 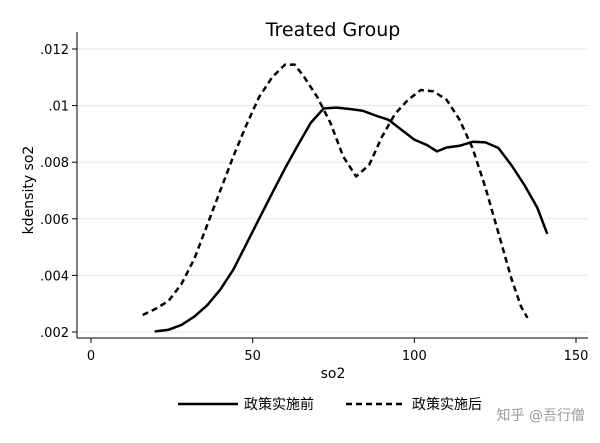 I want to click on x-tick-label-3: 150, so click(x=576, y=356).